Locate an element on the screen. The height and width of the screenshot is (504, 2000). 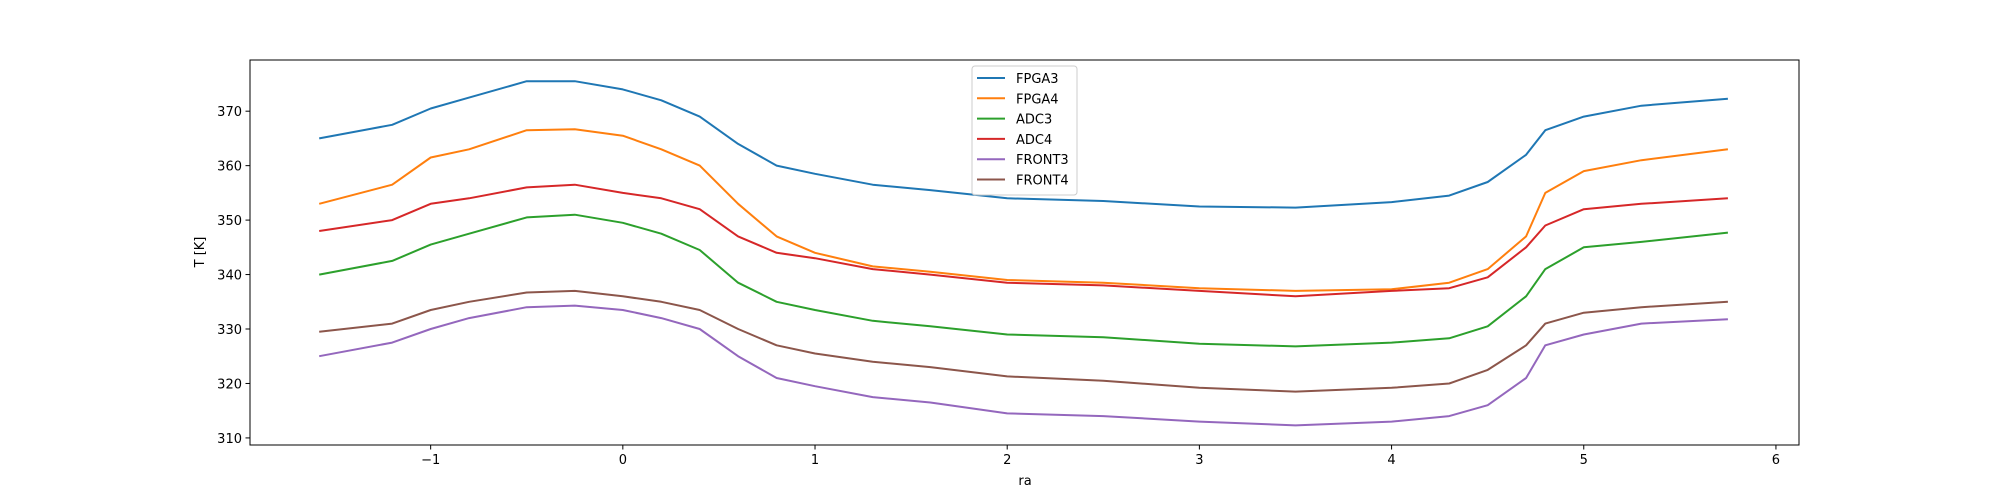
legend-item-fpga4: FPGA4 is located at coordinates (1018, 99).